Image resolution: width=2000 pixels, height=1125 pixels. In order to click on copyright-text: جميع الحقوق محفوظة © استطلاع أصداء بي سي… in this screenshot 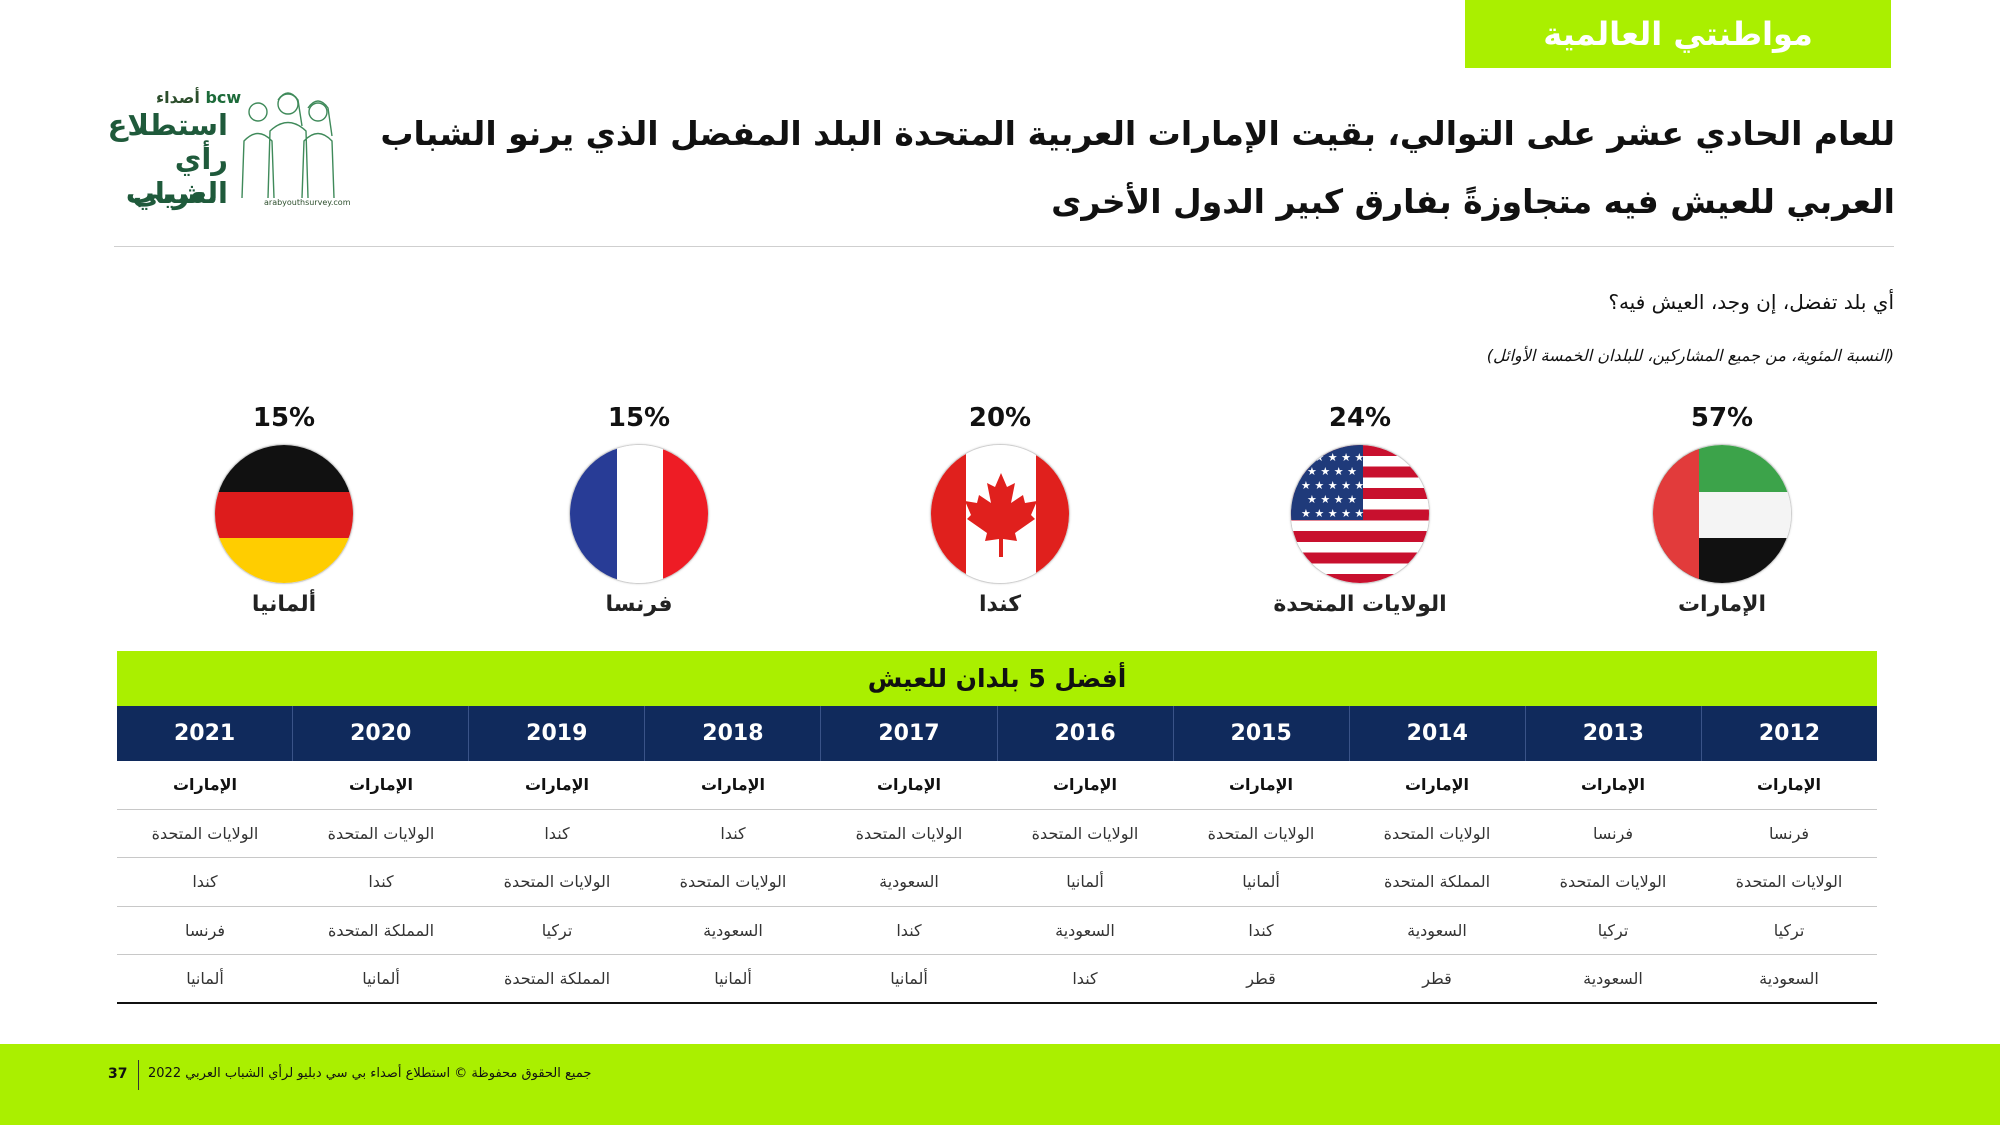, I will do `click(370, 1073)`.